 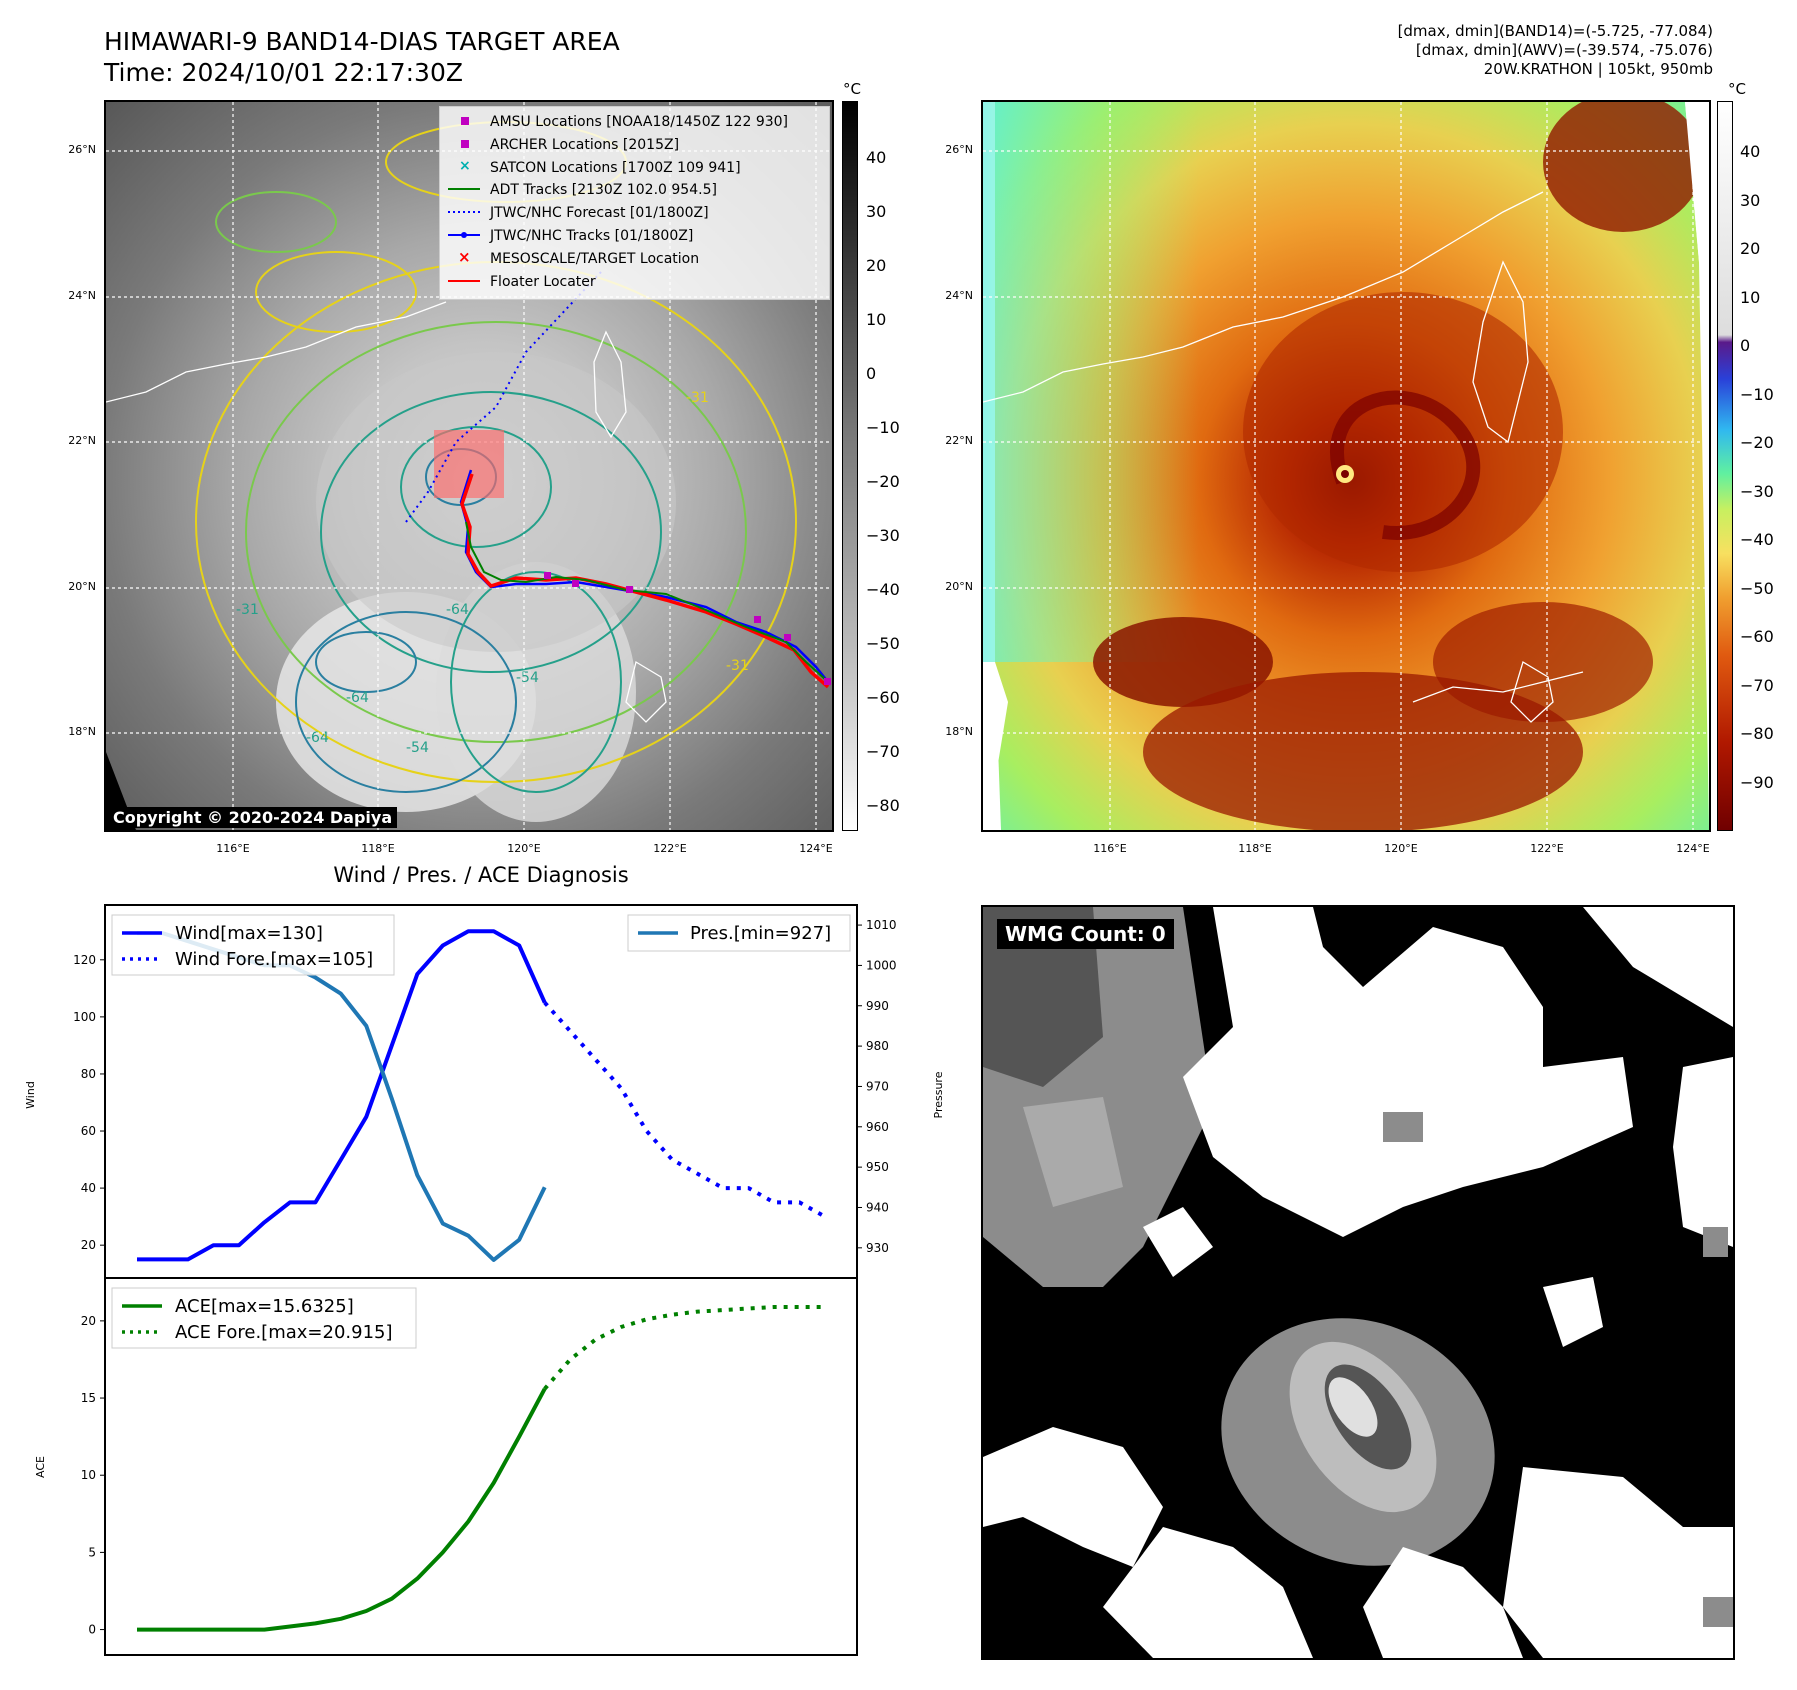 I want to click on series-line, so click(x=342, y=1096).